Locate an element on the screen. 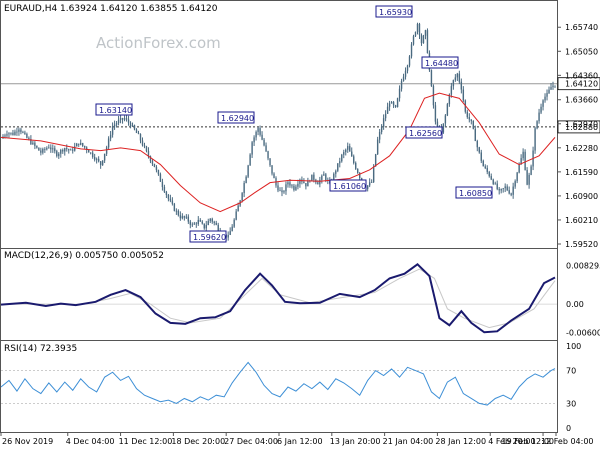  price-box-label: 1.64120 is located at coordinates (581, 84).